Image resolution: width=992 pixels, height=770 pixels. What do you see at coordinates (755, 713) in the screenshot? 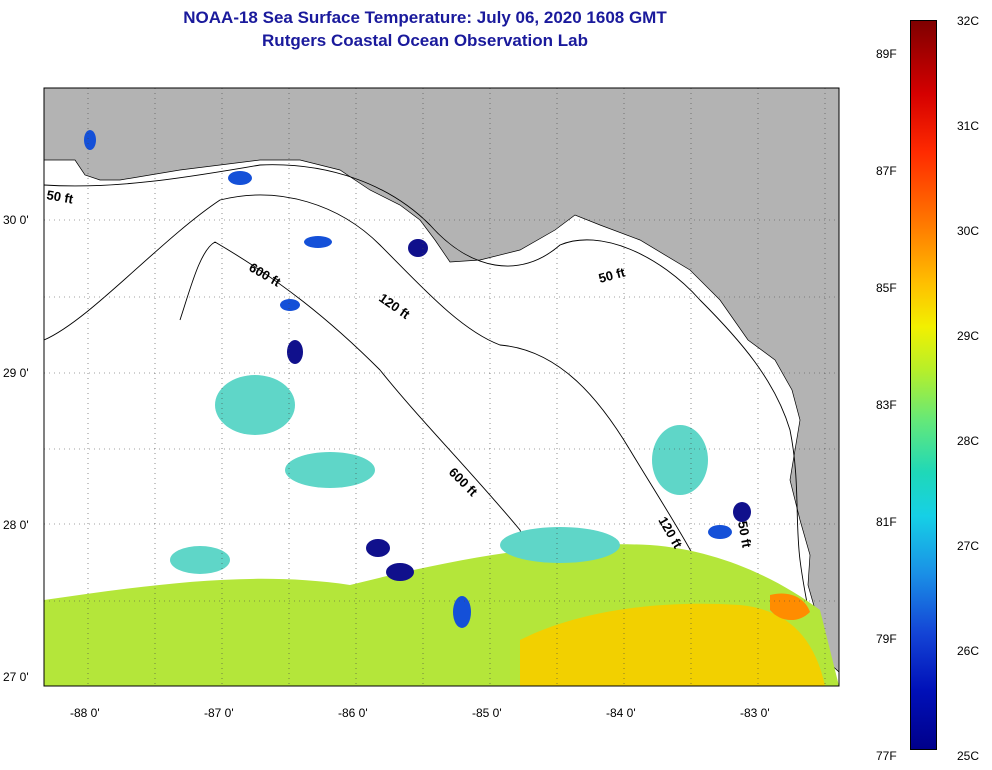
I see `lon-label-83: -83 0'` at bounding box center [755, 713].